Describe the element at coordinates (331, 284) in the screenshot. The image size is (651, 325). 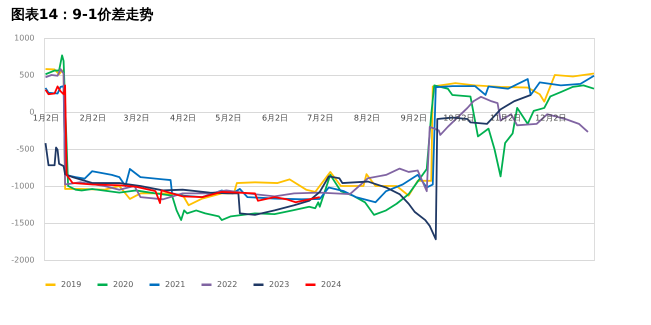
I see `legend-label: 2024` at that location.